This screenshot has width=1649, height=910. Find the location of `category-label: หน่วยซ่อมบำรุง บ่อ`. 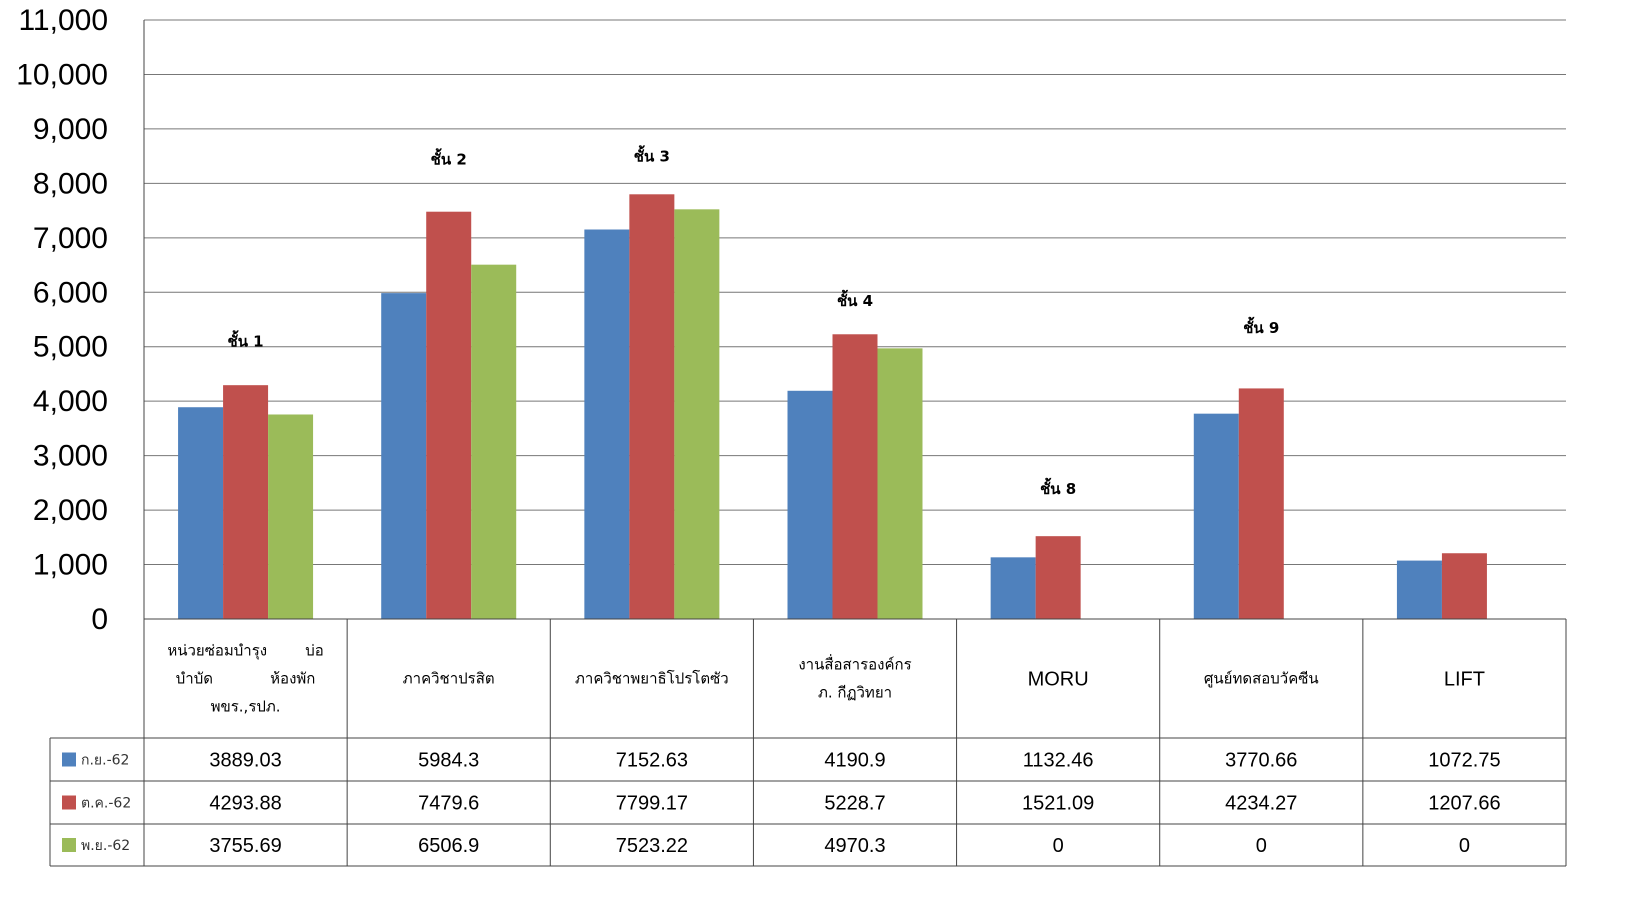

category-label: หน่วยซ่อมบำรุง บ่อ is located at coordinates (245, 651).